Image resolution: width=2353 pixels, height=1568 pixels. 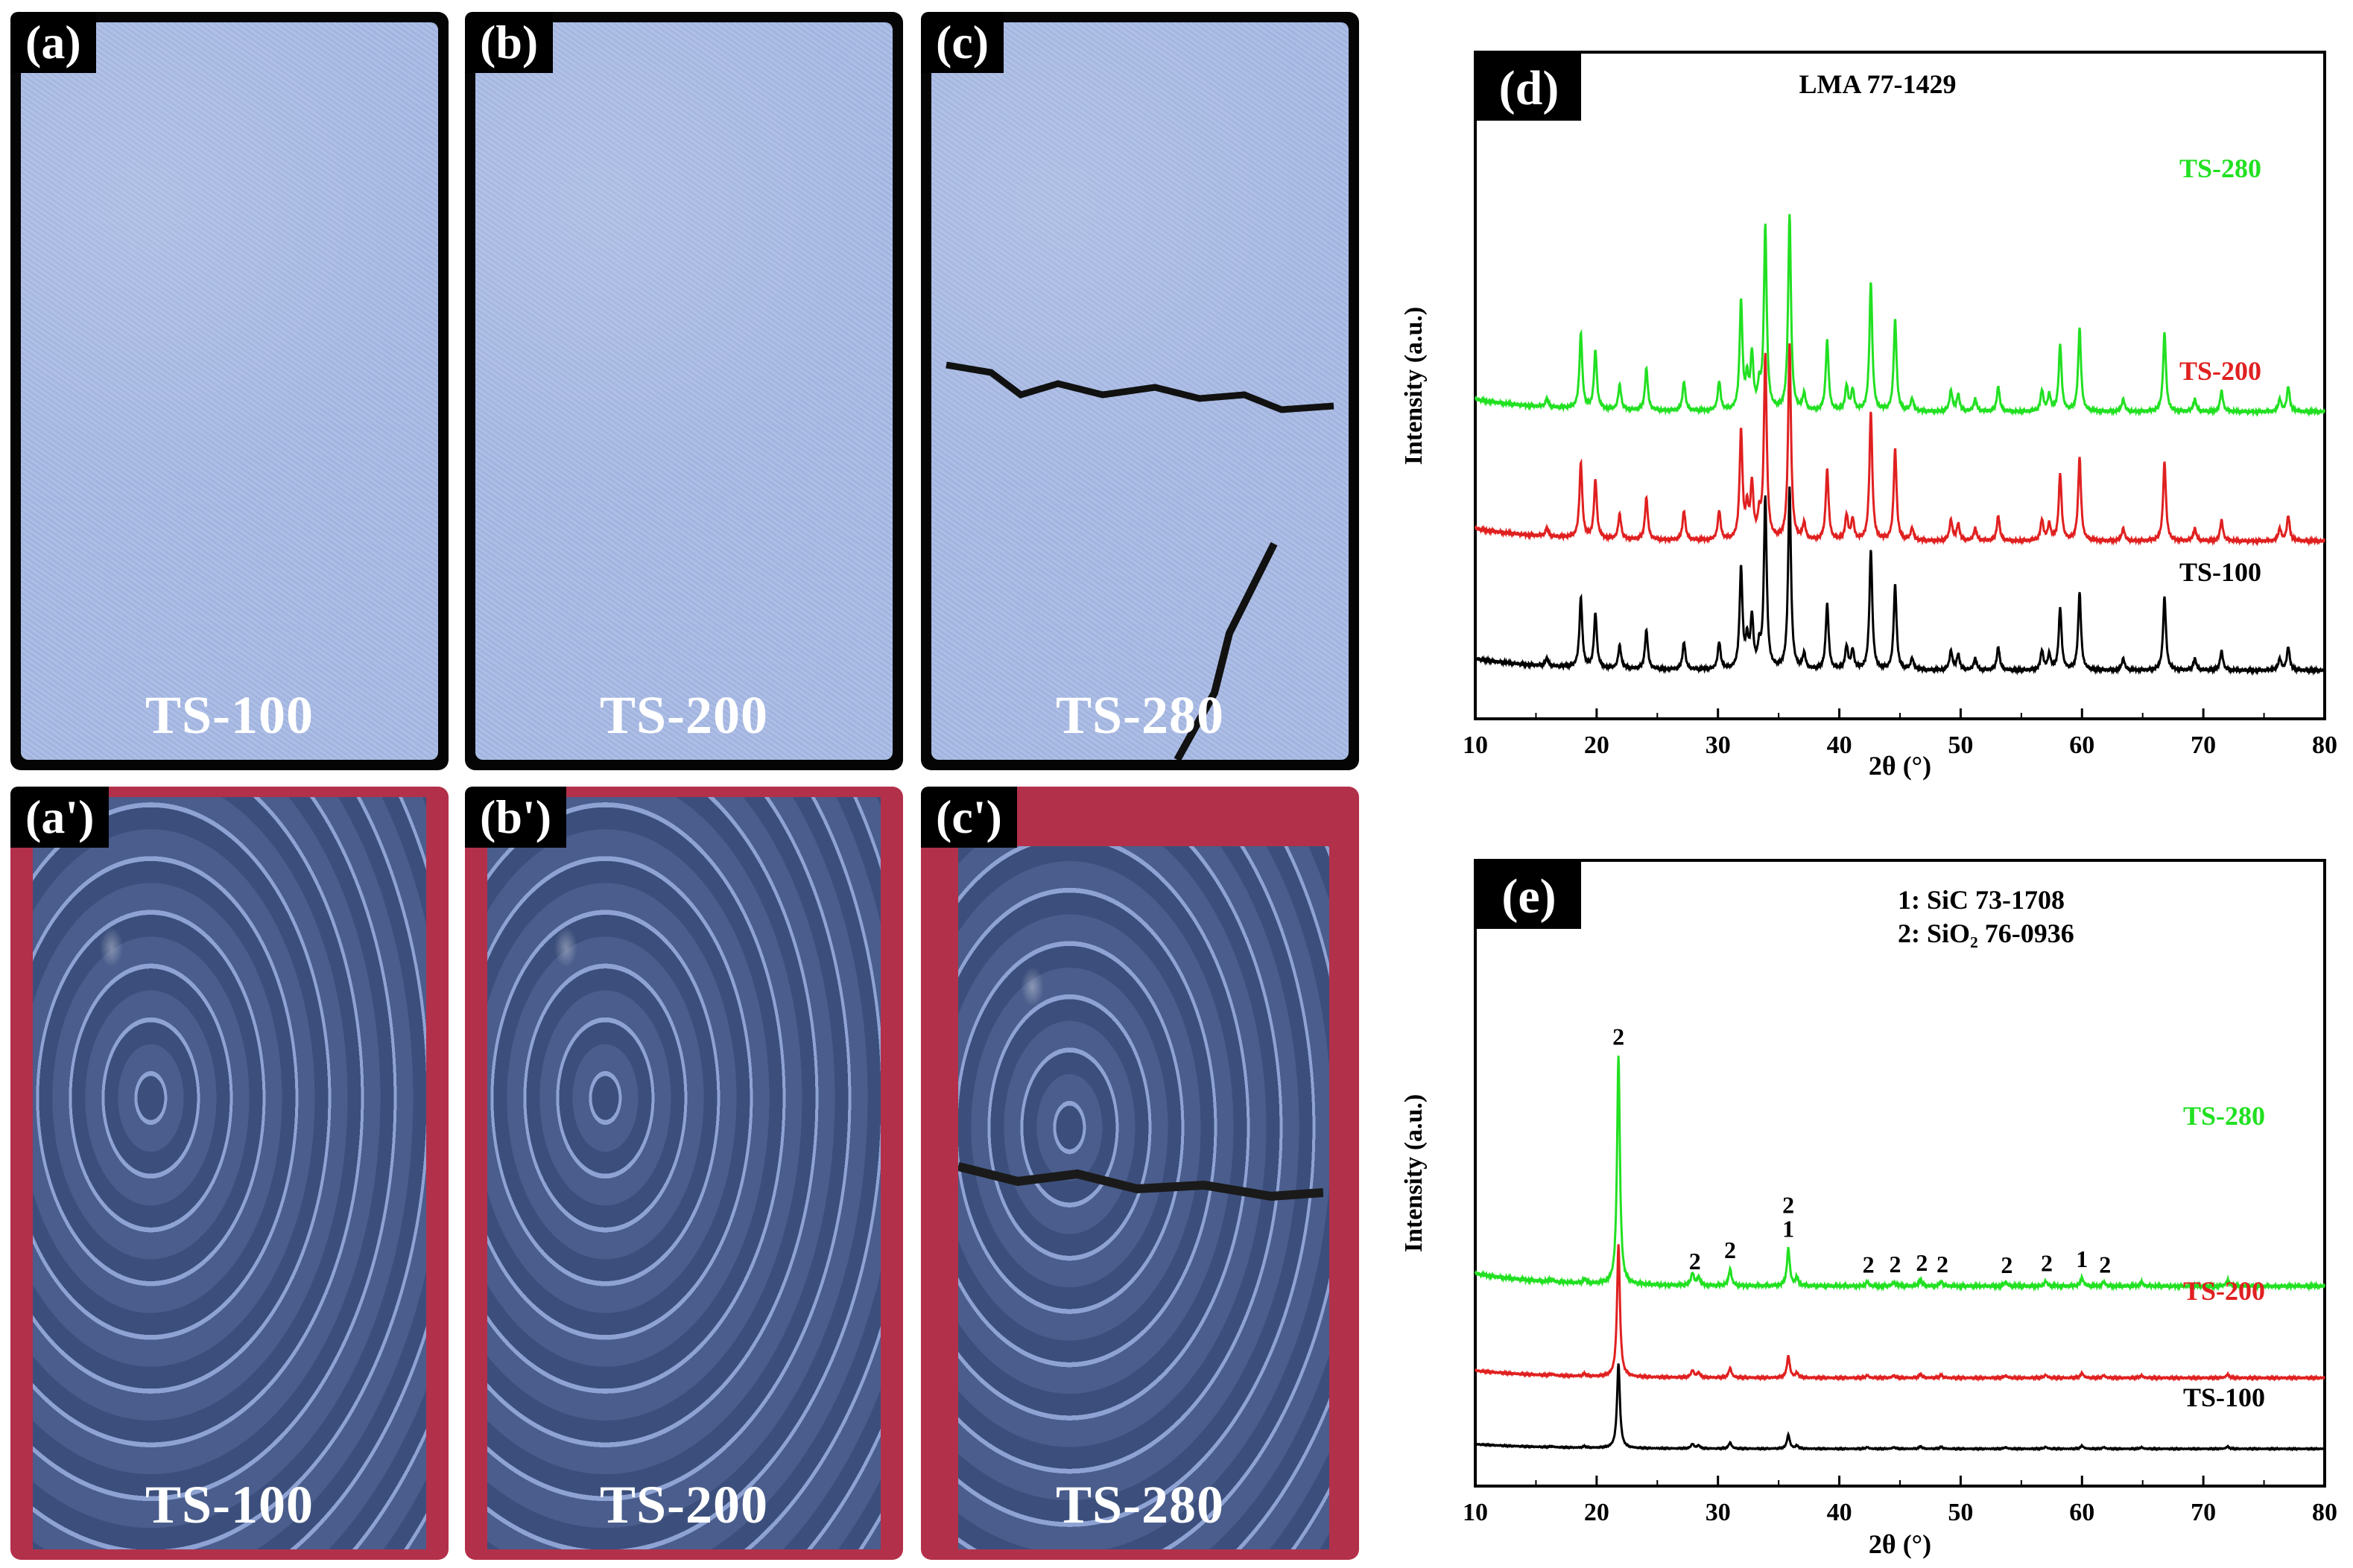 I want to click on panel-tag-c-prime: (c'), so click(x=969, y=818).